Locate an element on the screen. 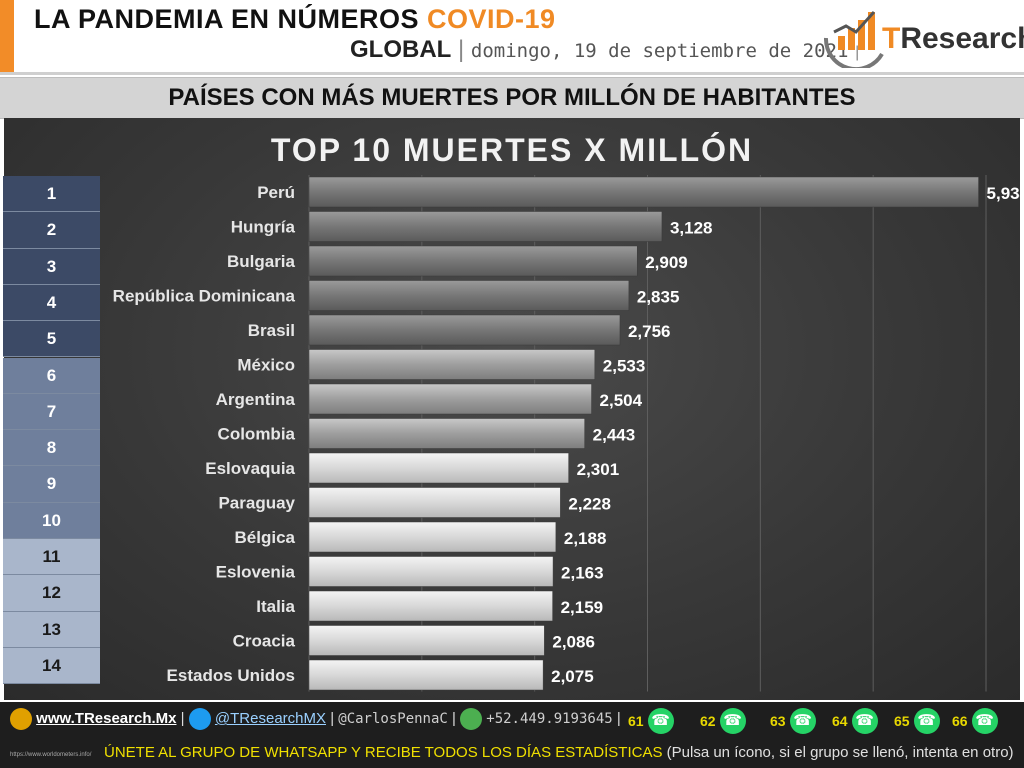 This screenshot has width=1024, height=768. phone-icon is located at coordinates (471, 719).